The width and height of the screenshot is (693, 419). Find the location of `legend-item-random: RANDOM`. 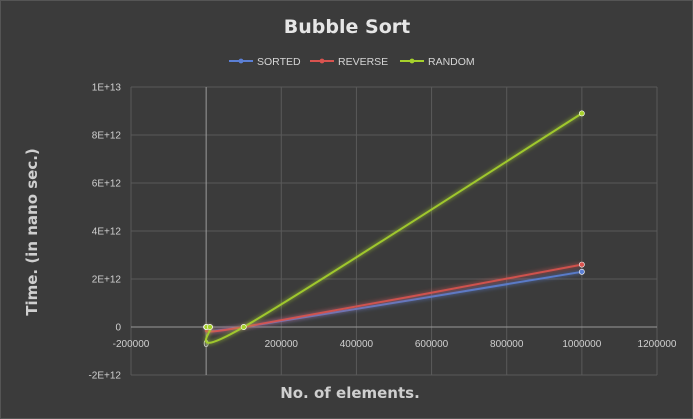

legend-item-random: RANDOM is located at coordinates (437, 62).